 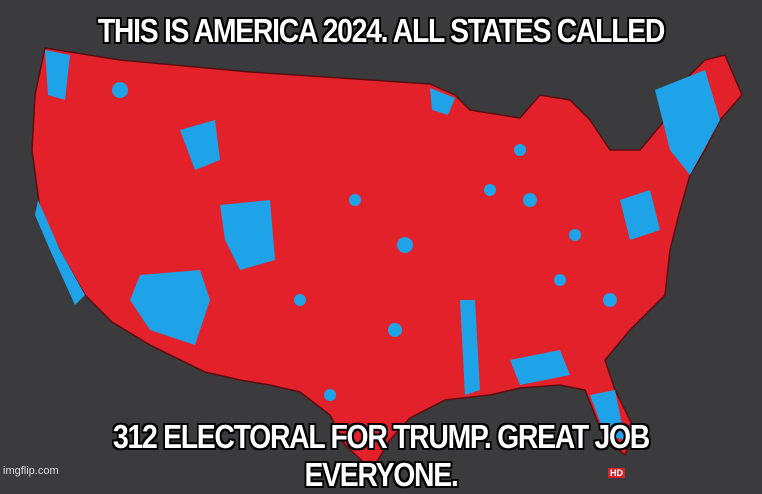 What do you see at coordinates (616, 473) in the screenshot?
I see `hd-badge: HD` at bounding box center [616, 473].